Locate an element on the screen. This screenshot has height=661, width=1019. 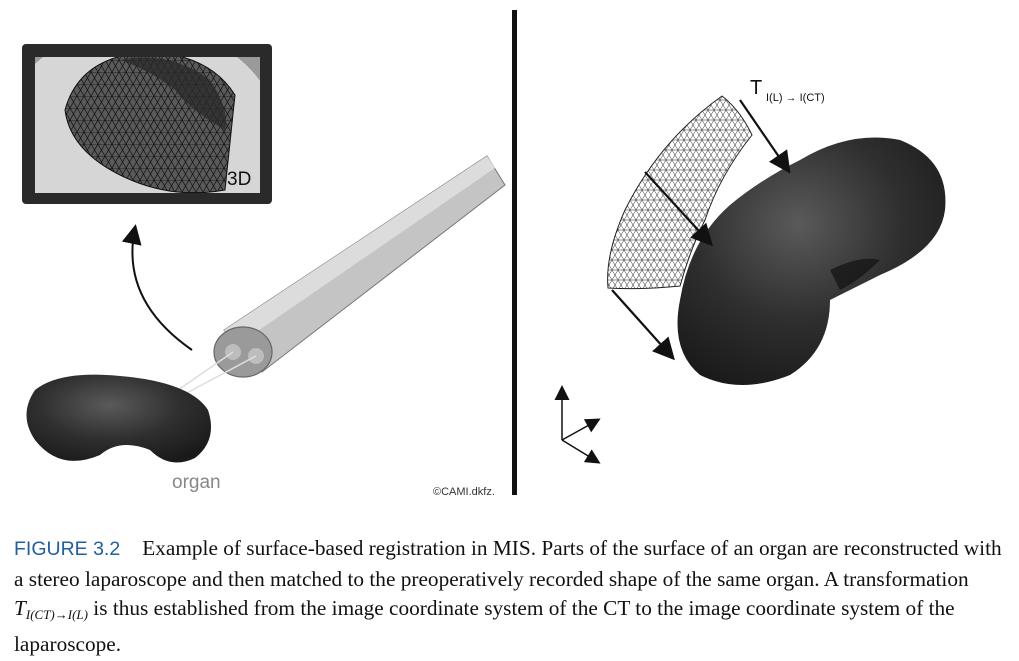
transform-label: T is located at coordinates (756, 88).